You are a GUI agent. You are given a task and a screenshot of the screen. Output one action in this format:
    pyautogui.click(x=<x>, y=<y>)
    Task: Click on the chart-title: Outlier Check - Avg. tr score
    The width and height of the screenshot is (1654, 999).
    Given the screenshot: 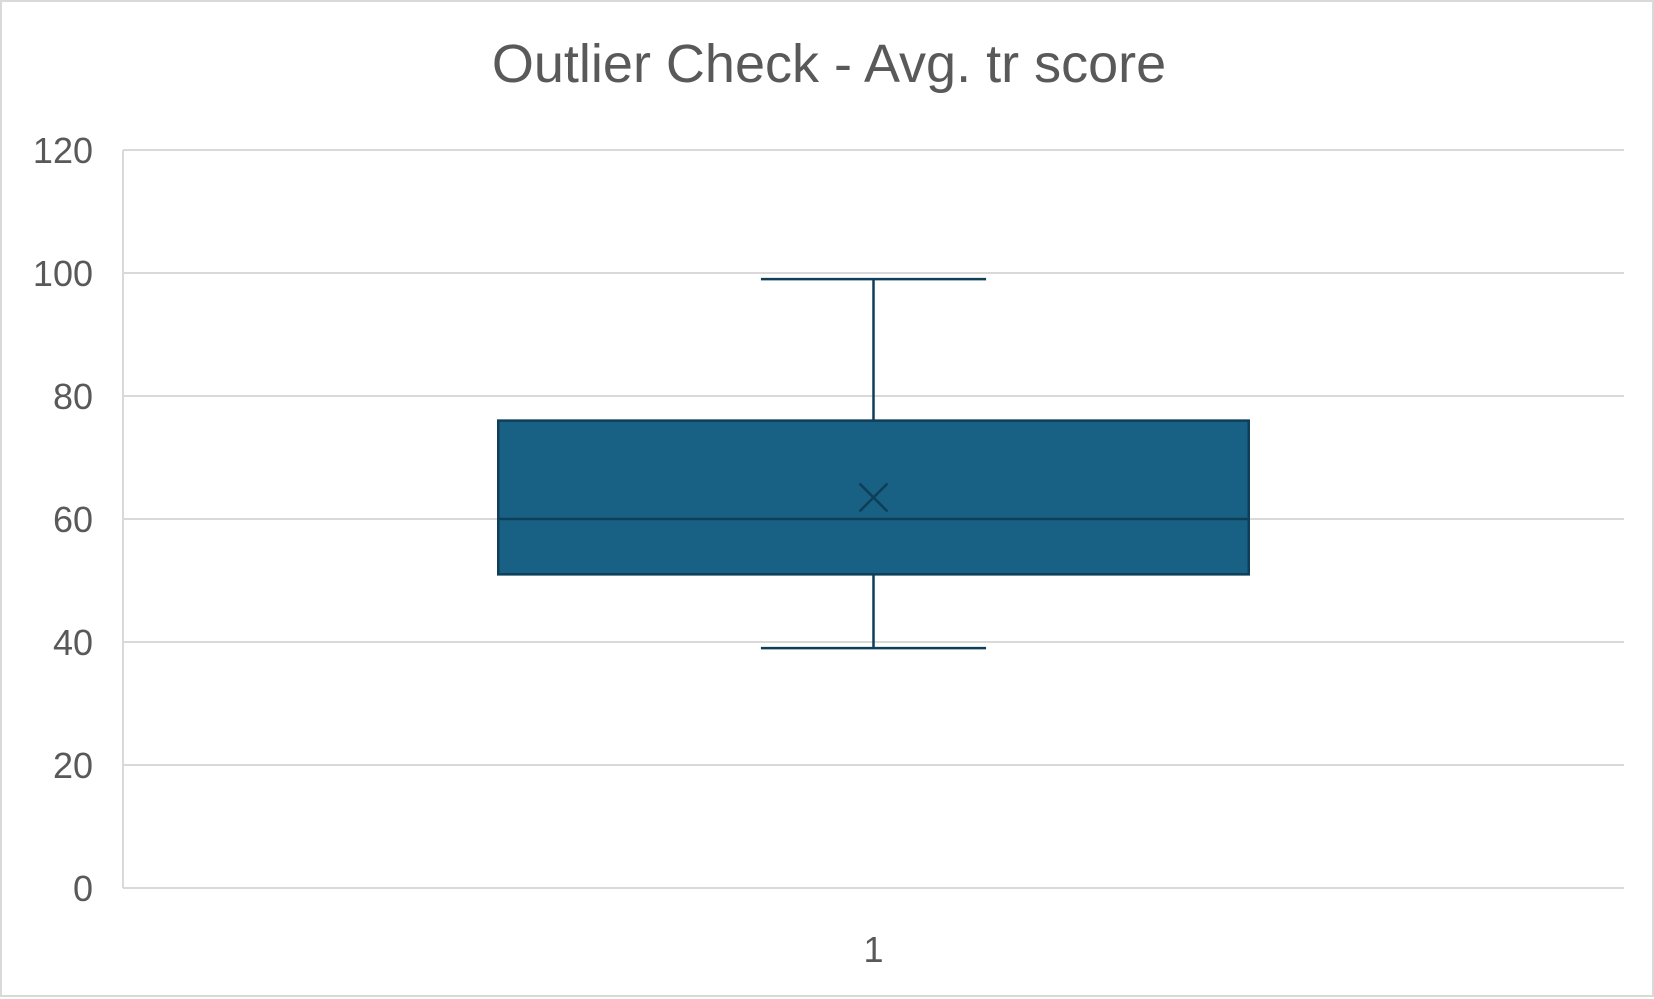 What is the action you would take?
    pyautogui.click(x=829, y=64)
    